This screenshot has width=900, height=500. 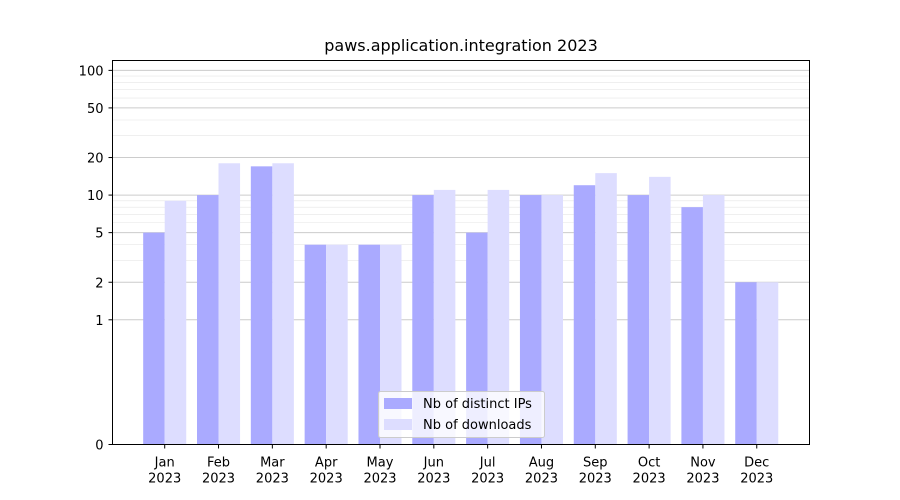 I want to click on x-tick-label-month: Jul, so click(x=487, y=463).